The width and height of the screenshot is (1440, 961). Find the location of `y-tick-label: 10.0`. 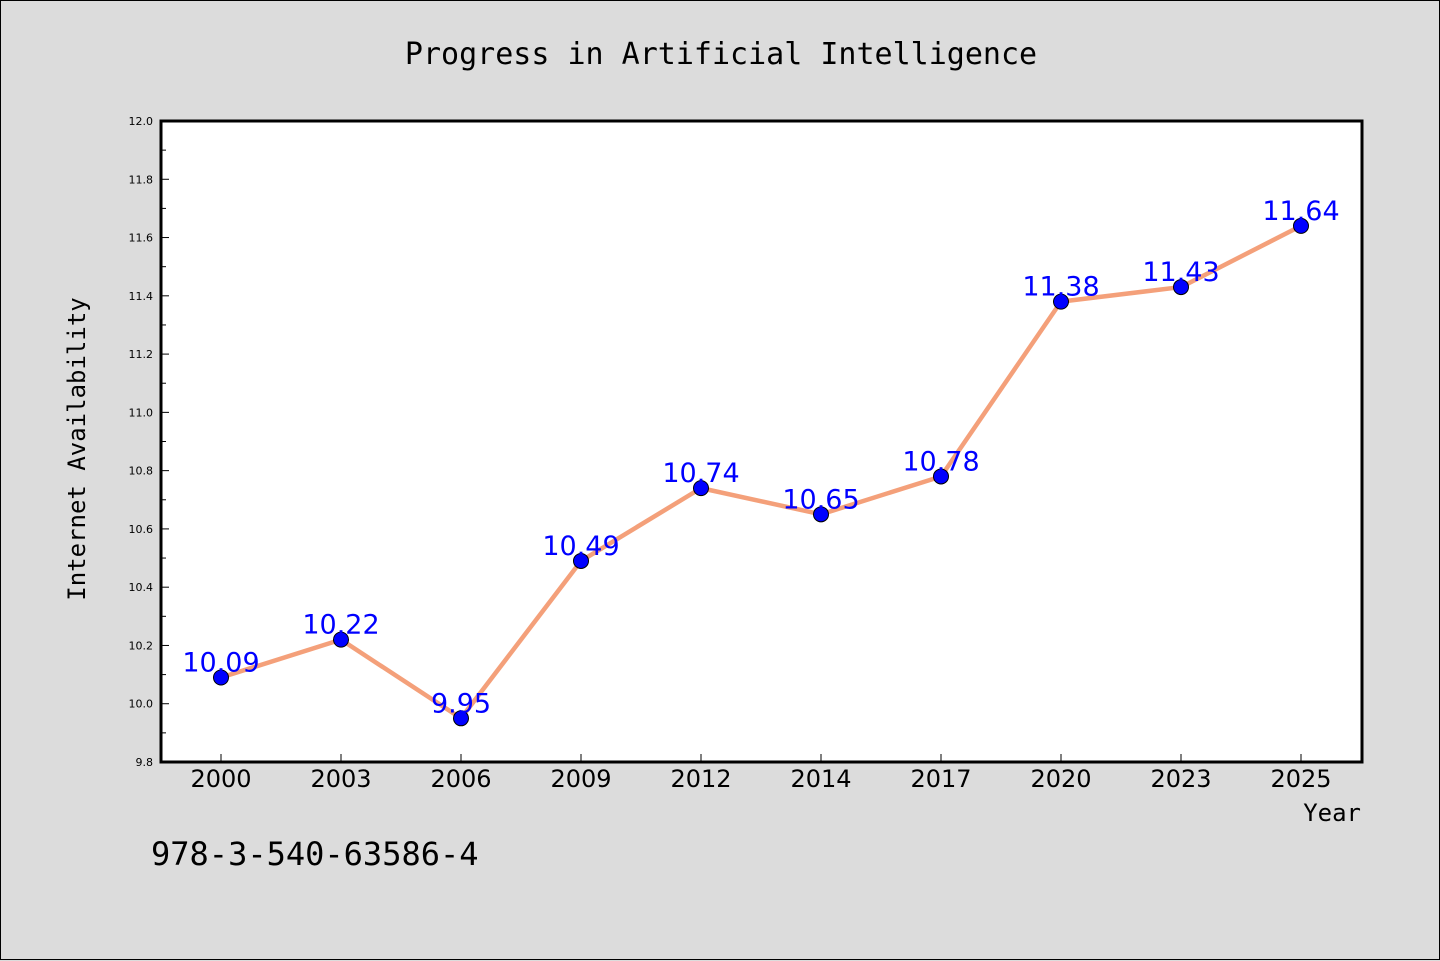

y-tick-label: 10.0 is located at coordinates (141, 704).